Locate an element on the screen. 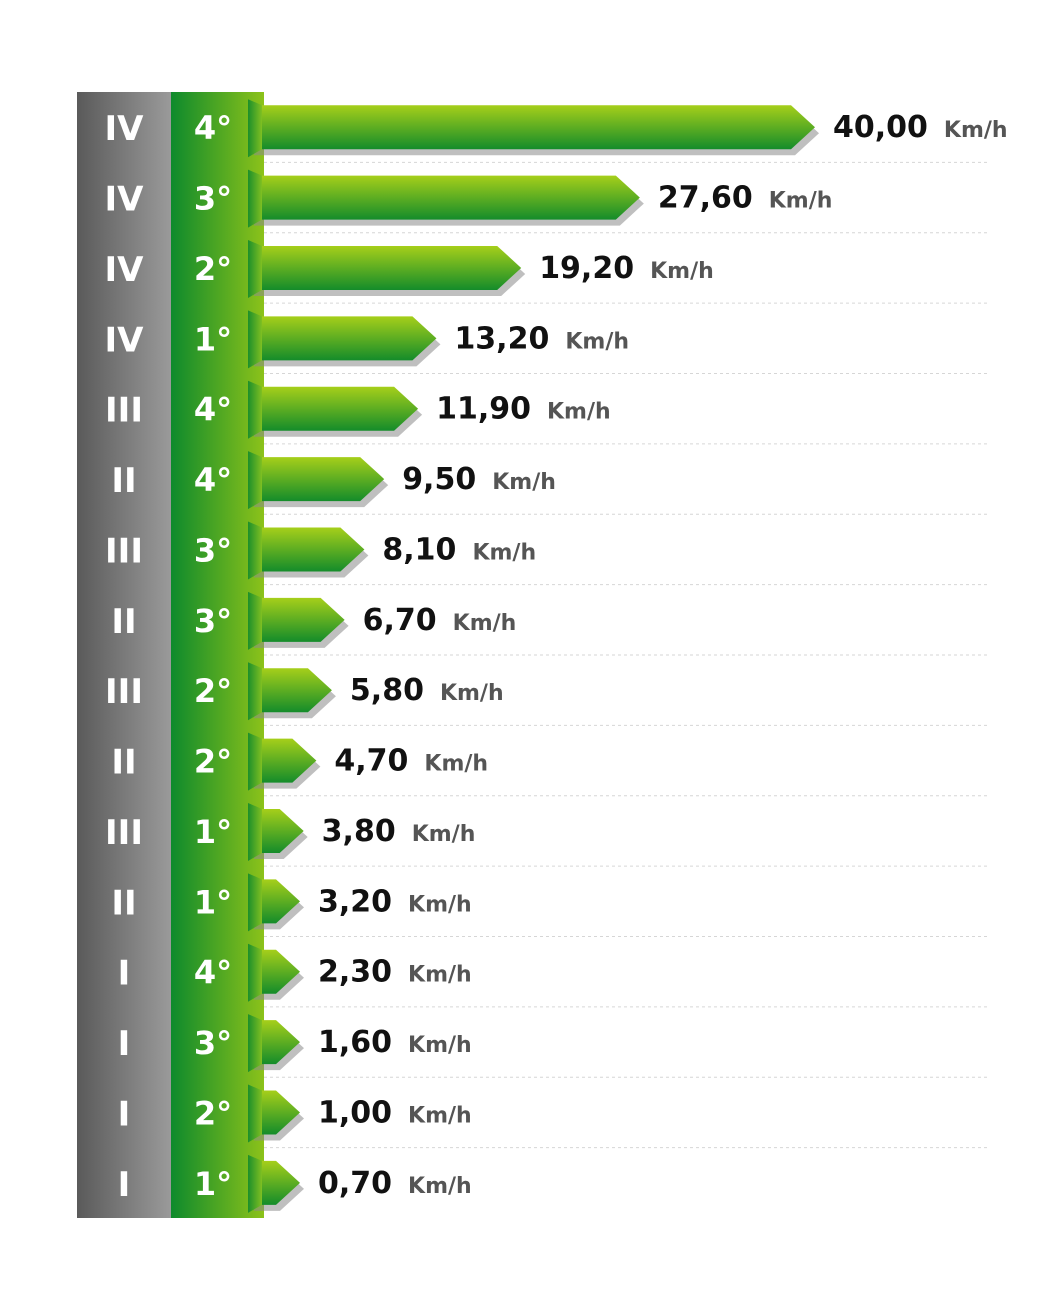  chart-row: IV 4° 40,00 Km/h is located at coordinates (556, 128).